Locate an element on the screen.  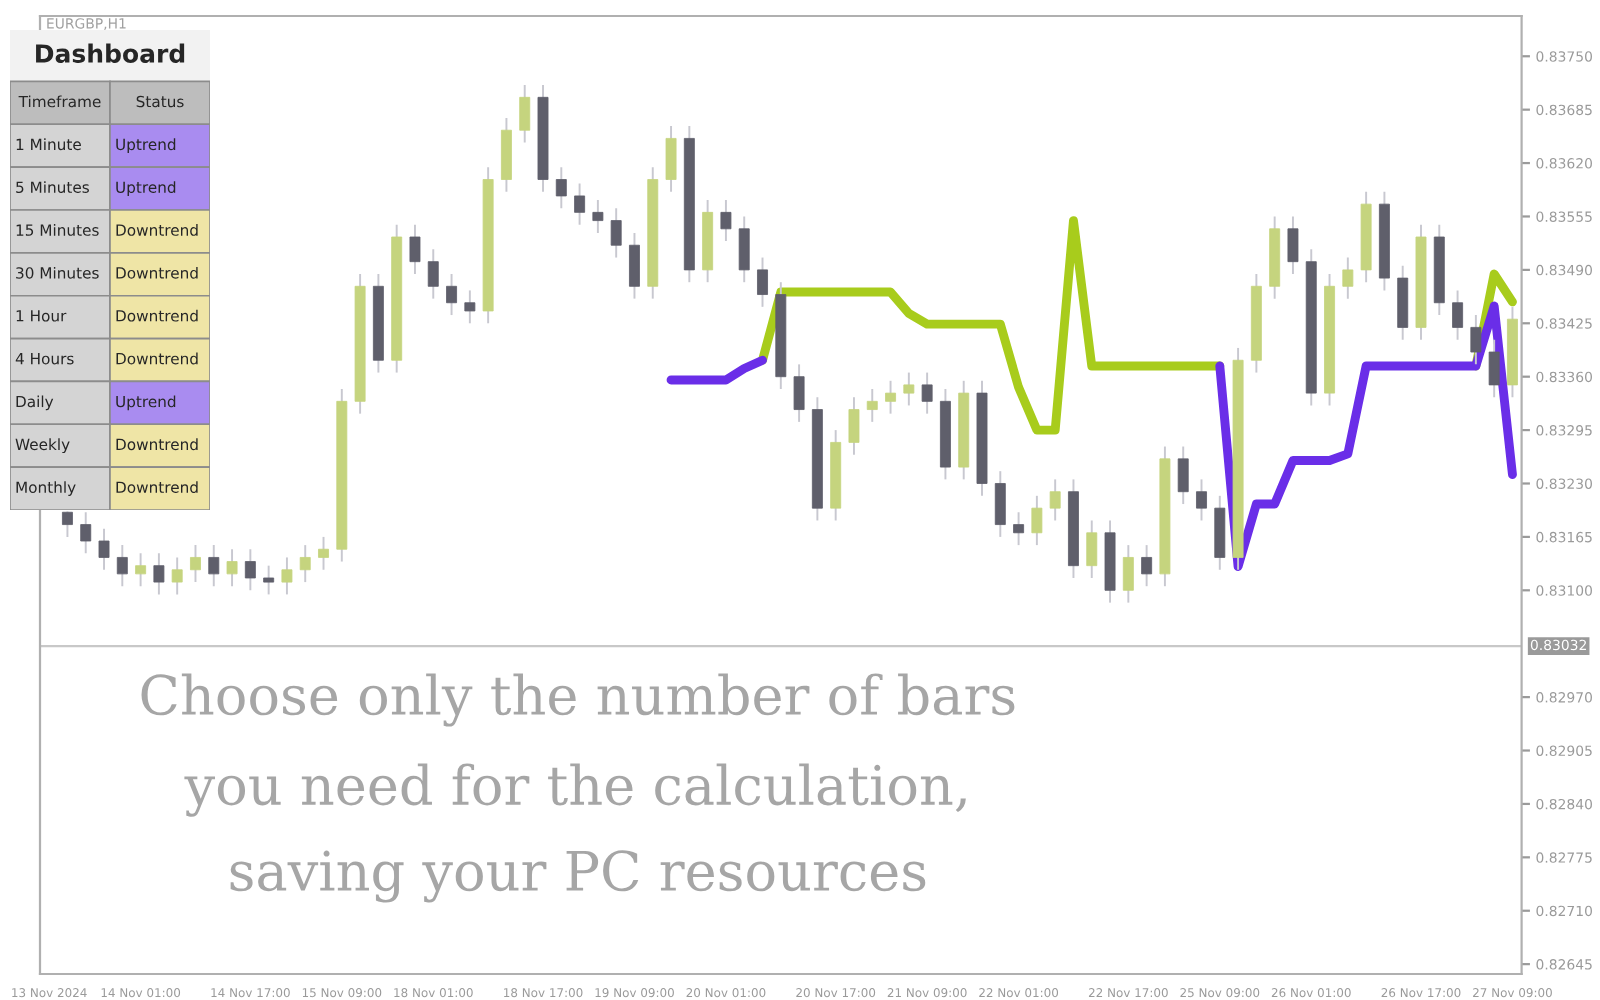
annotation: Choose only the number of bars is located at coordinates (578, 700).